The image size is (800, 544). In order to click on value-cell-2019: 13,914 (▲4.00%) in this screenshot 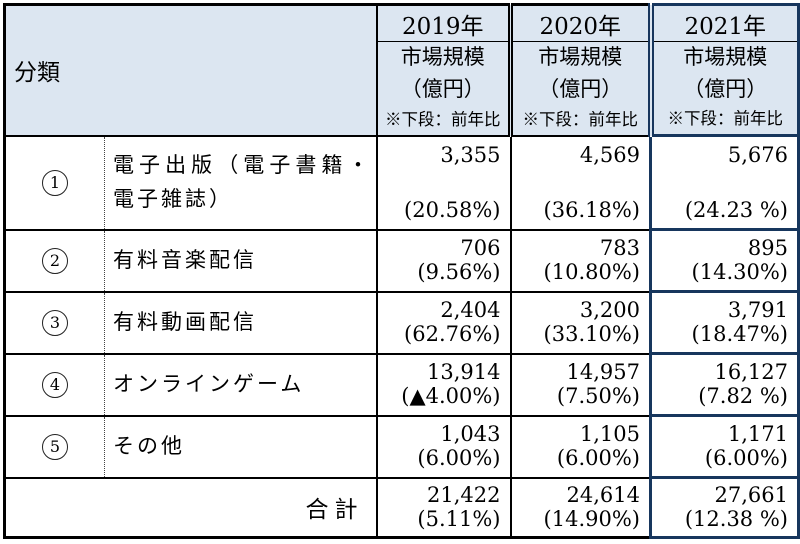, I will do `click(443, 385)`.